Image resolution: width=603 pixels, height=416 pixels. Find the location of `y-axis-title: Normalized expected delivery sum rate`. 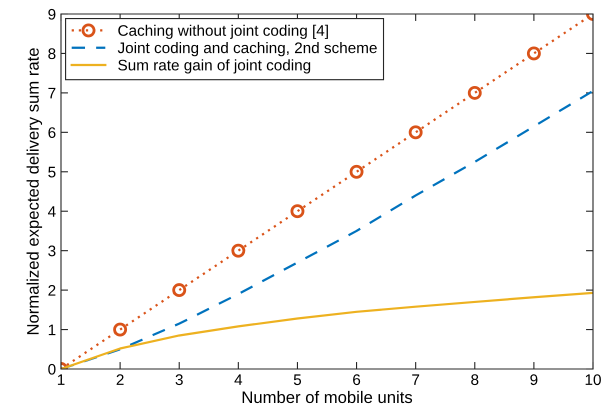

y-axis-title: Normalized expected delivery sum rate is located at coordinates (34, 191).